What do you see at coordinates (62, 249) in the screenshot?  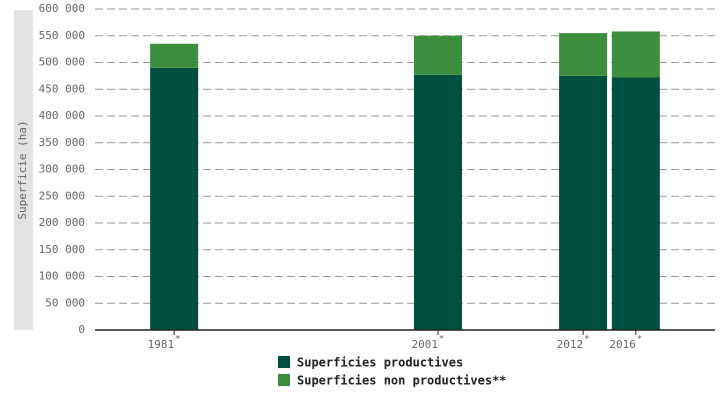 I see `y-tick-label: 150 000` at bounding box center [62, 249].